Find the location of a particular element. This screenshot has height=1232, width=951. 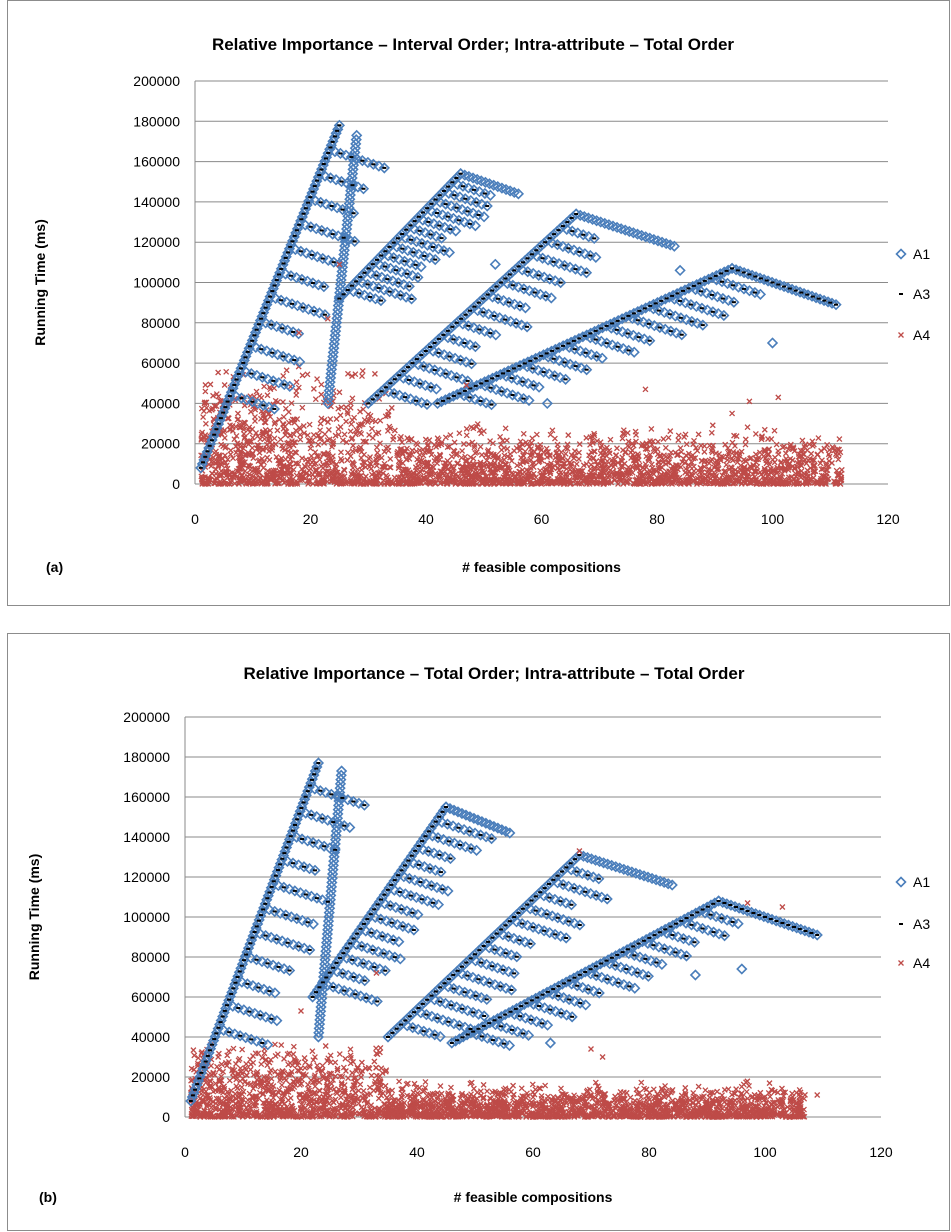

legend-label-a4: A4 is located at coordinates (921, 335).